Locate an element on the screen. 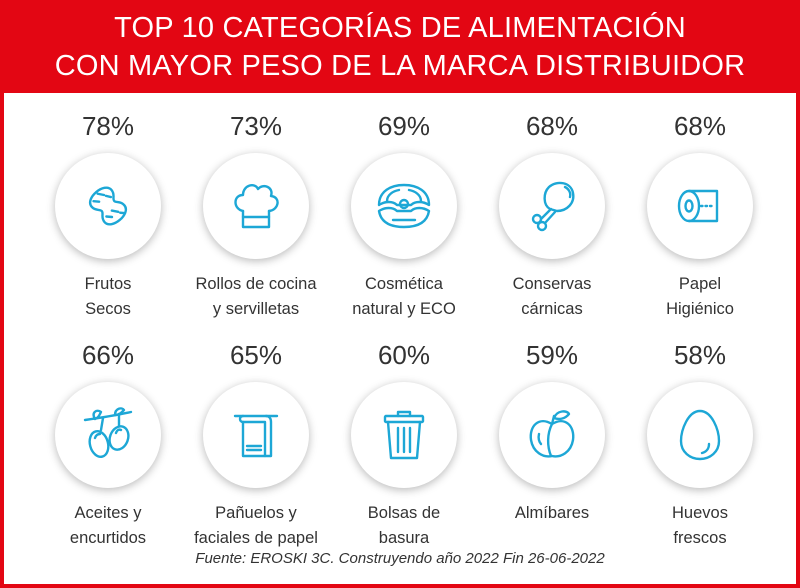 The width and height of the screenshot is (800, 588). category-rollos-cocina: 73% Rollos de cocina y servilletas is located at coordinates (256, 216).